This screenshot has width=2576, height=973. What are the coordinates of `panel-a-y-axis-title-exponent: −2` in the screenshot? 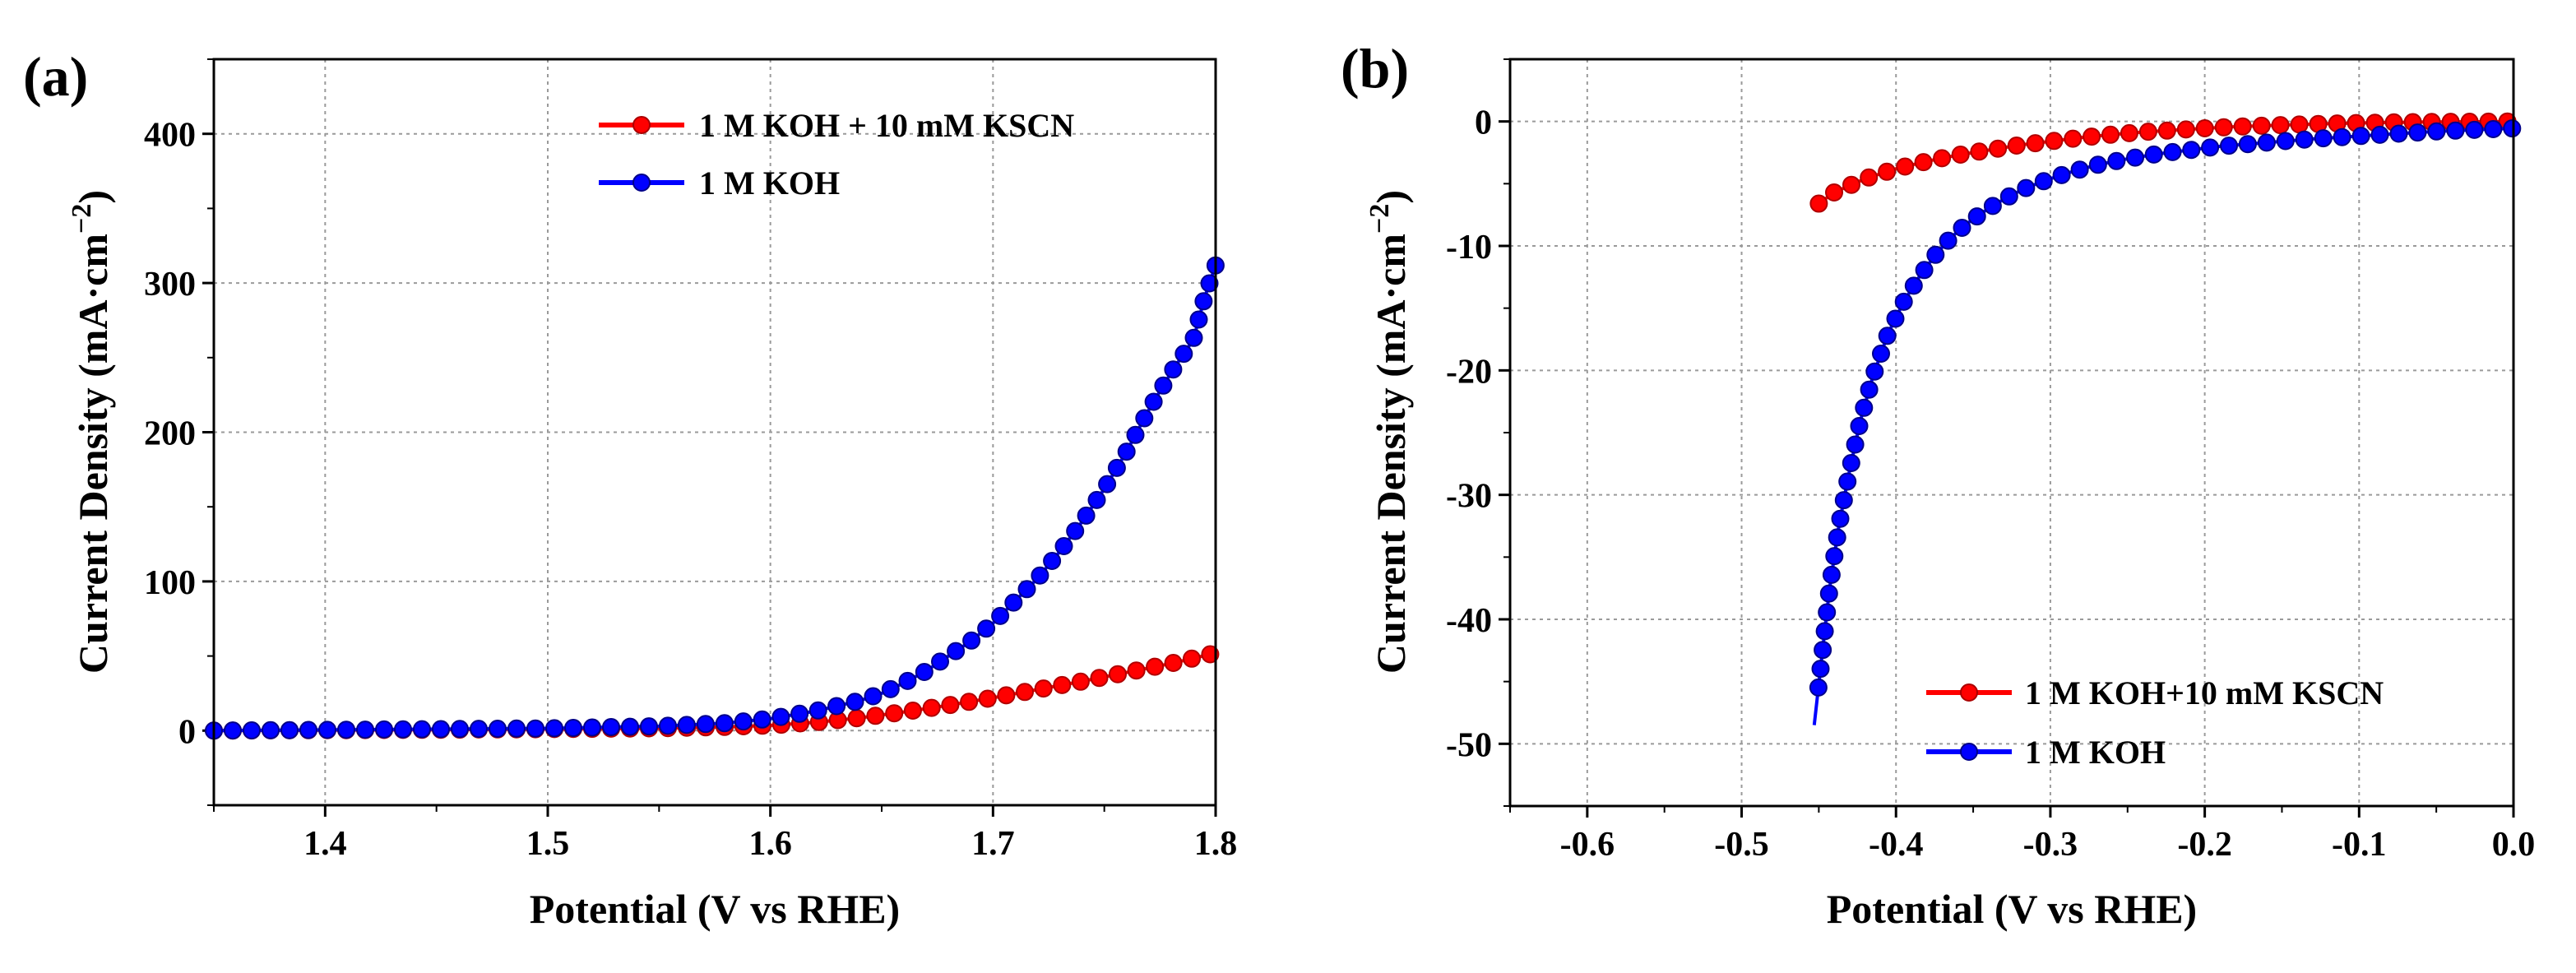 It's located at (82, 219).